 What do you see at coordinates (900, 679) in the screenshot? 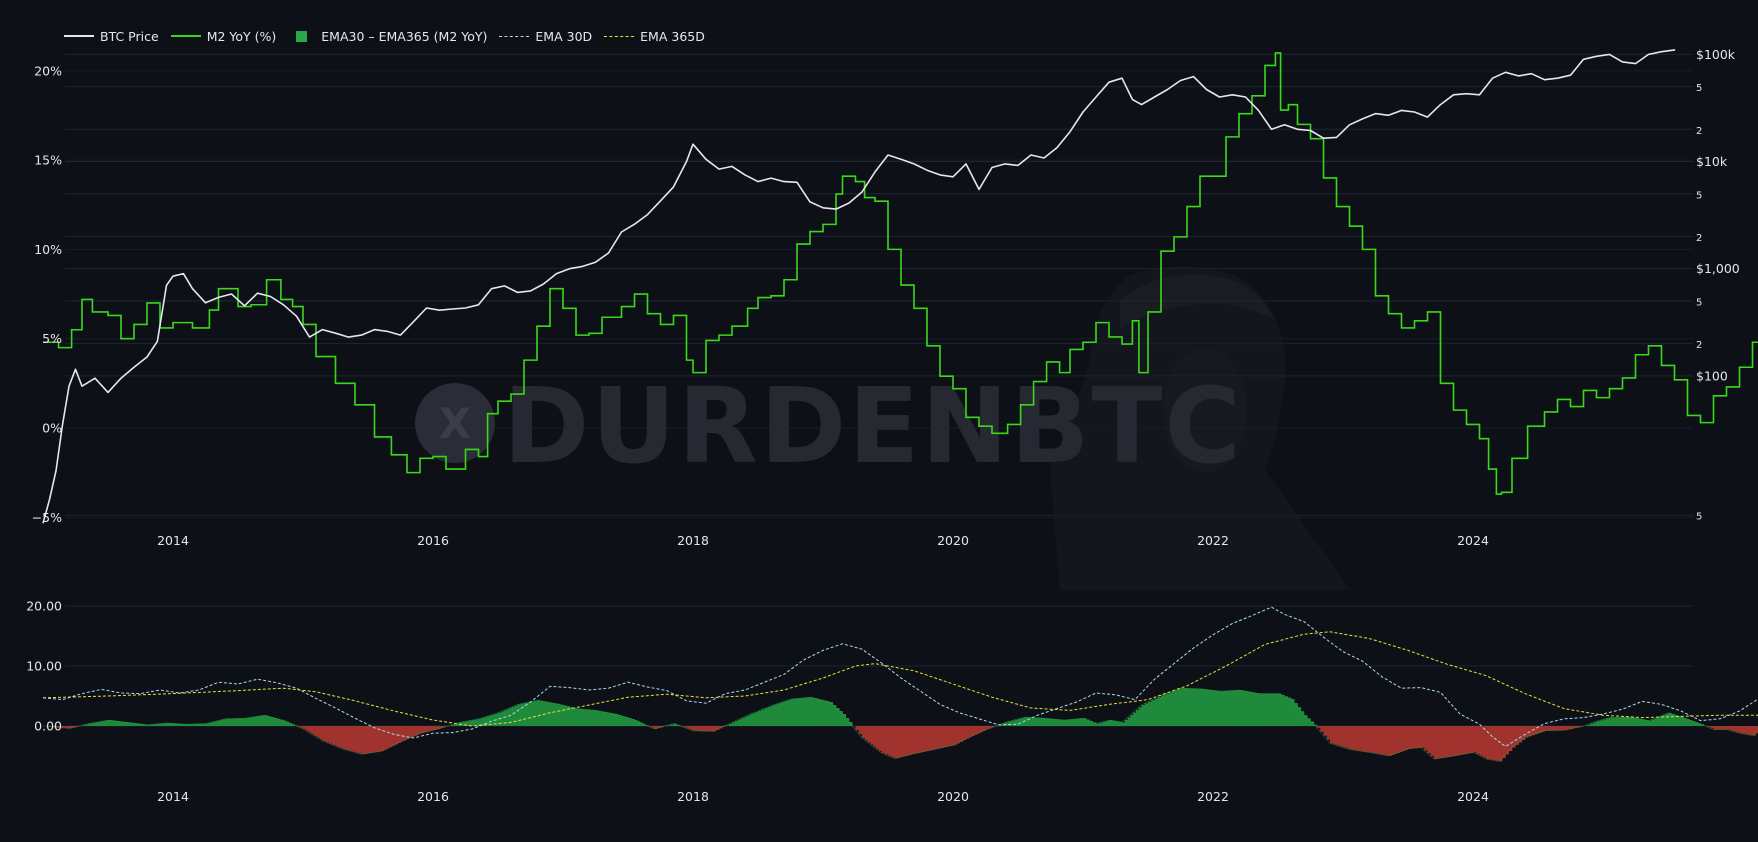
I see `ema365-line` at bounding box center [900, 679].